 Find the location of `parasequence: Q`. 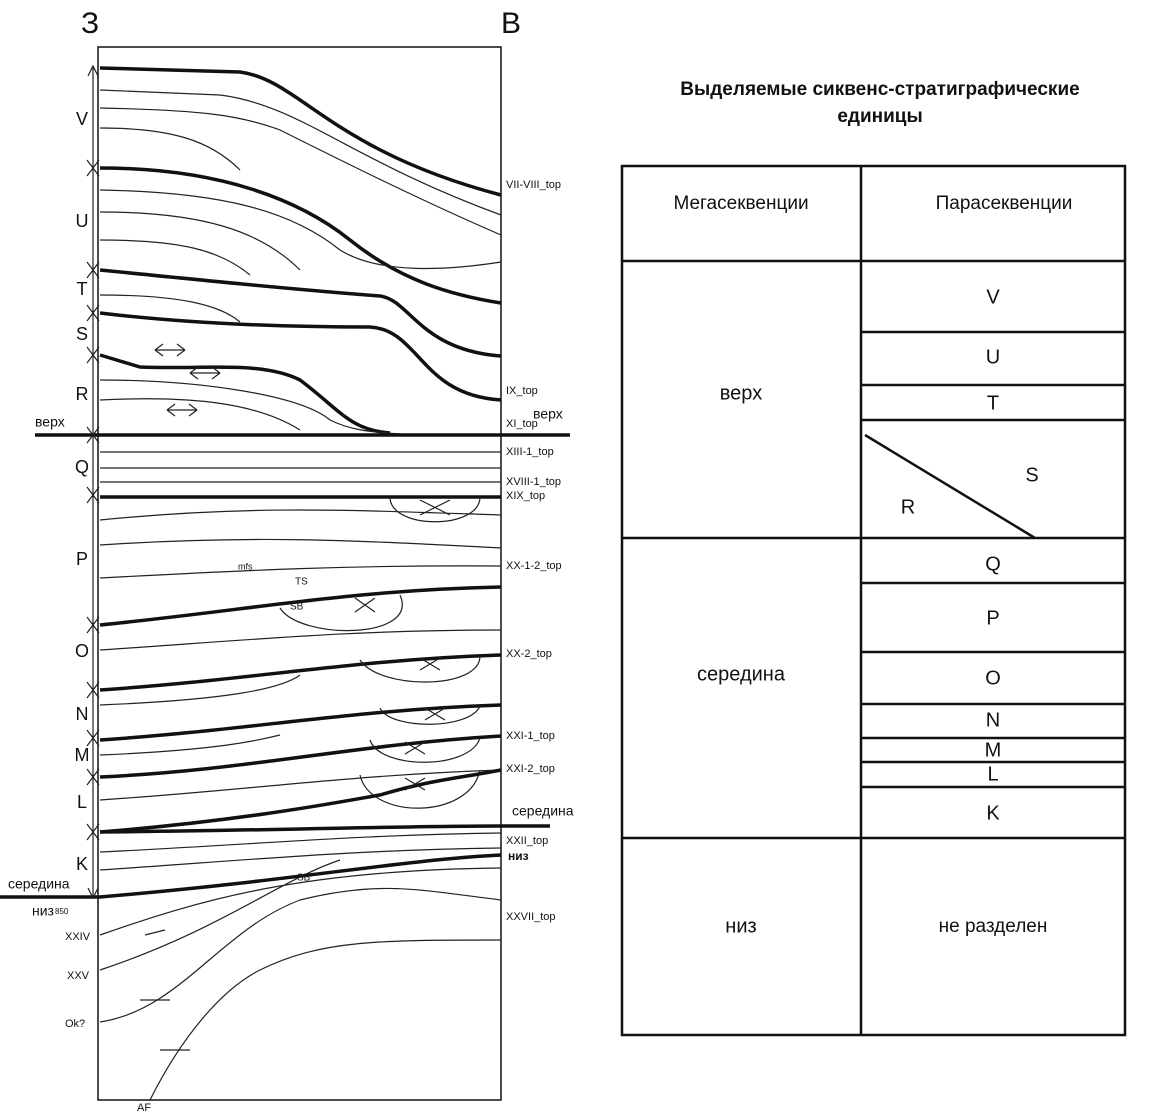

parasequence: Q is located at coordinates (993, 564).